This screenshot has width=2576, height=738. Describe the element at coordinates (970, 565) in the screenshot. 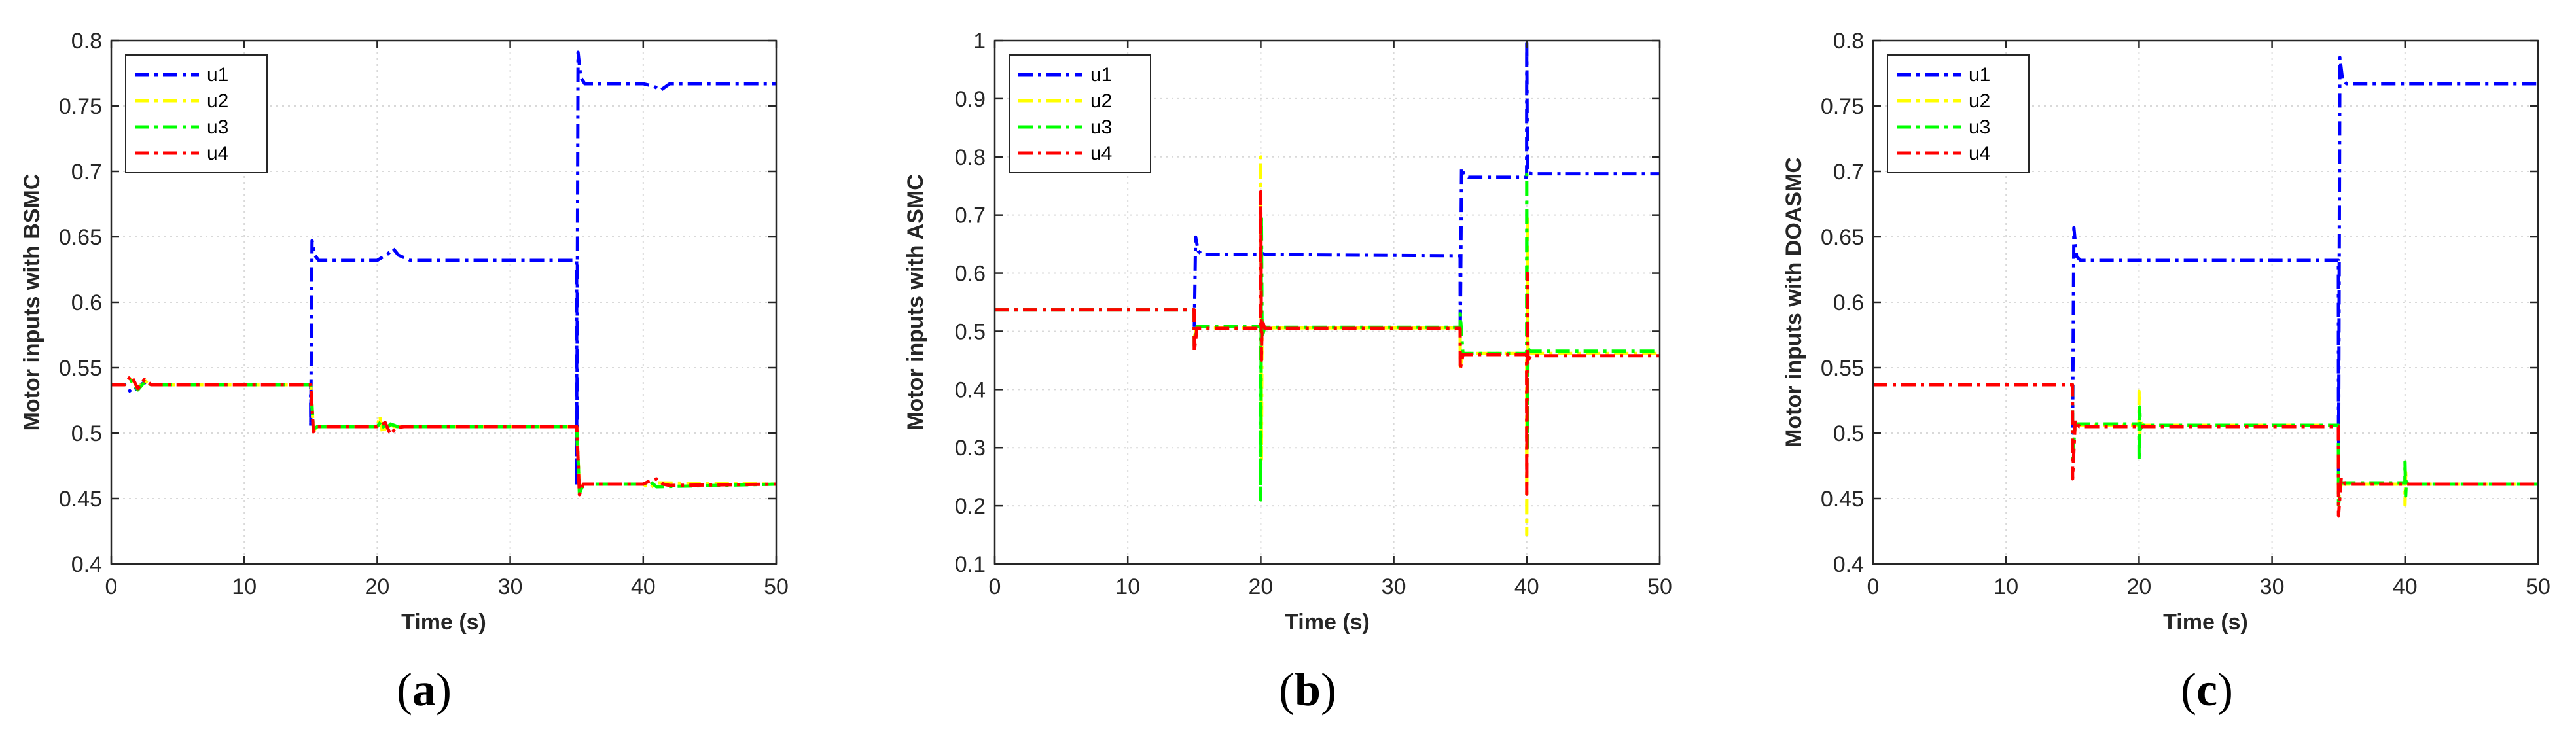

I see `y-tick-label: 0.1` at that location.